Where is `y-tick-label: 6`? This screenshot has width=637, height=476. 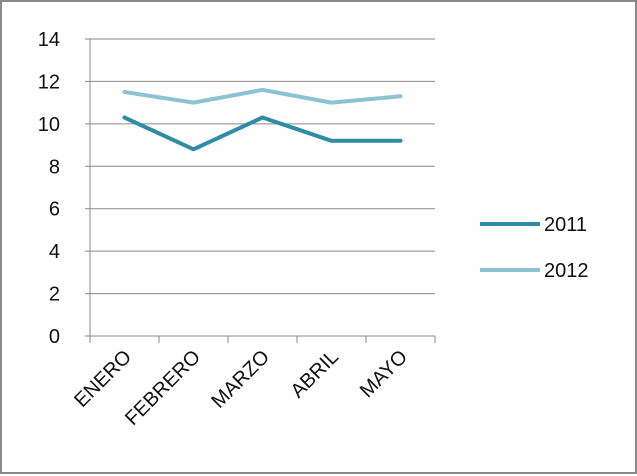
y-tick-label: 6 is located at coordinates (54, 210).